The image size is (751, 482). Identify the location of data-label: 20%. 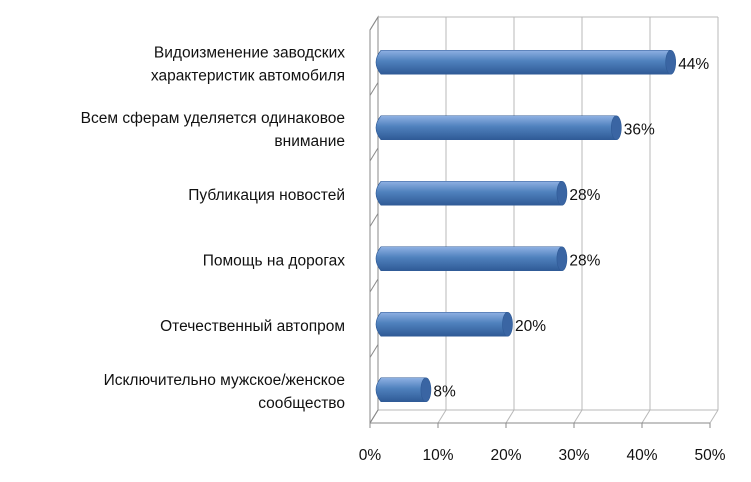
(530, 326).